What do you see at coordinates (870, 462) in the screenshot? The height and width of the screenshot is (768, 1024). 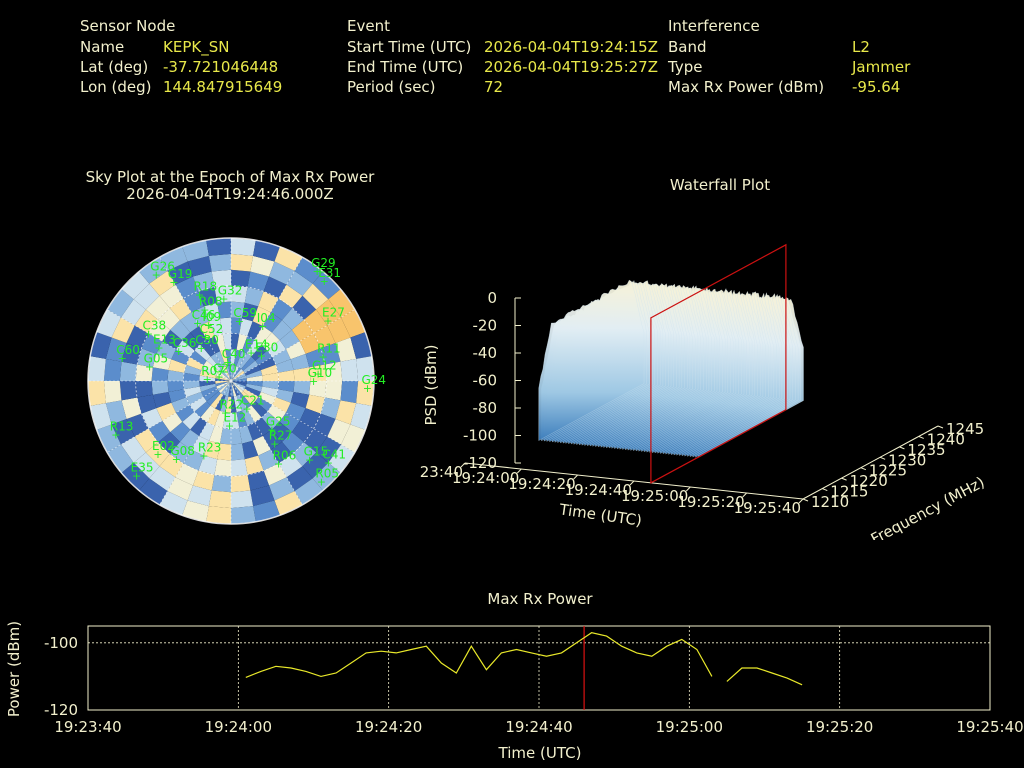 I see `waterfall-freq-axis` at bounding box center [870, 462].